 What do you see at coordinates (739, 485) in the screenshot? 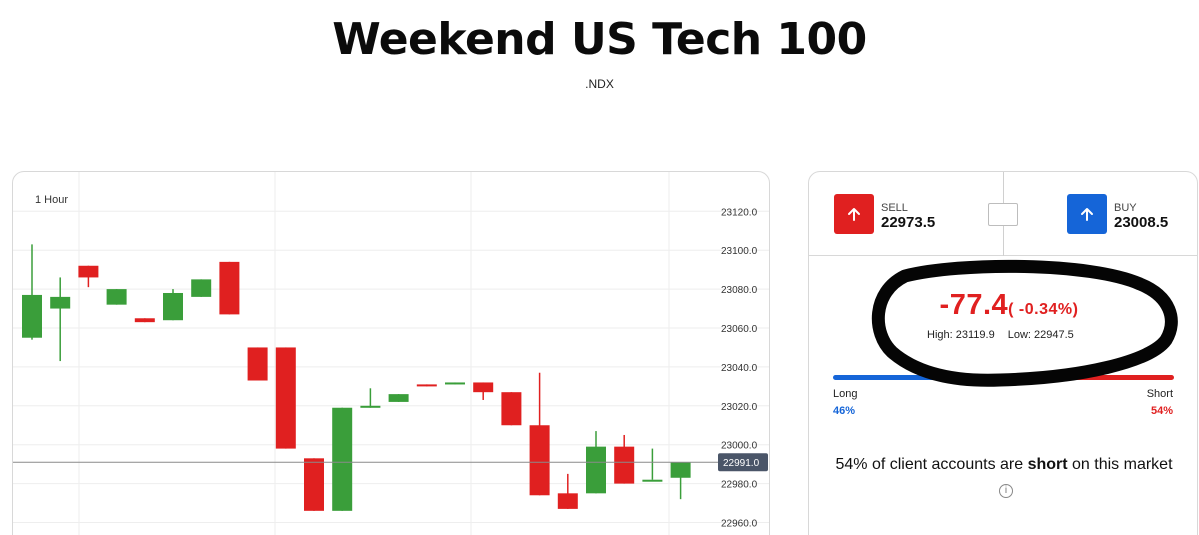
I see `y-tick-label: 22980.0` at bounding box center [739, 485].